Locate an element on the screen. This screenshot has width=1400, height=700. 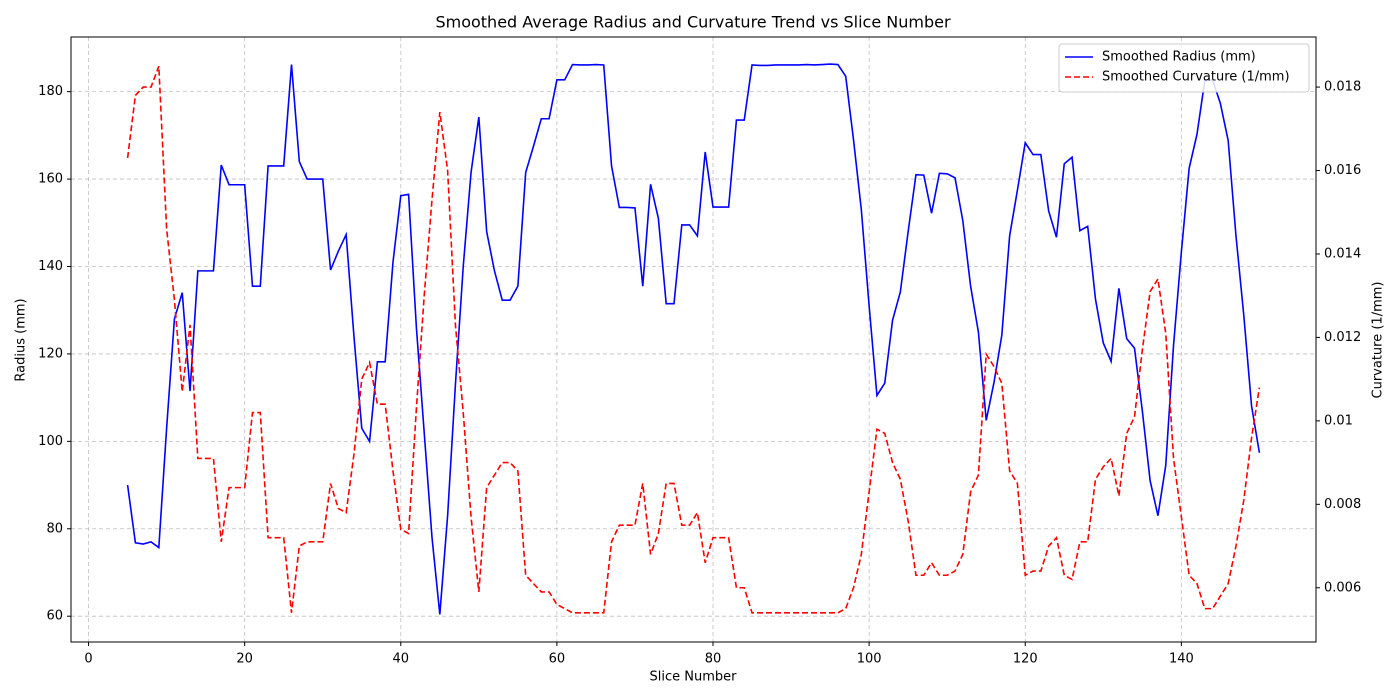
y2-tick-label: 0.016 is located at coordinates (1342, 170).